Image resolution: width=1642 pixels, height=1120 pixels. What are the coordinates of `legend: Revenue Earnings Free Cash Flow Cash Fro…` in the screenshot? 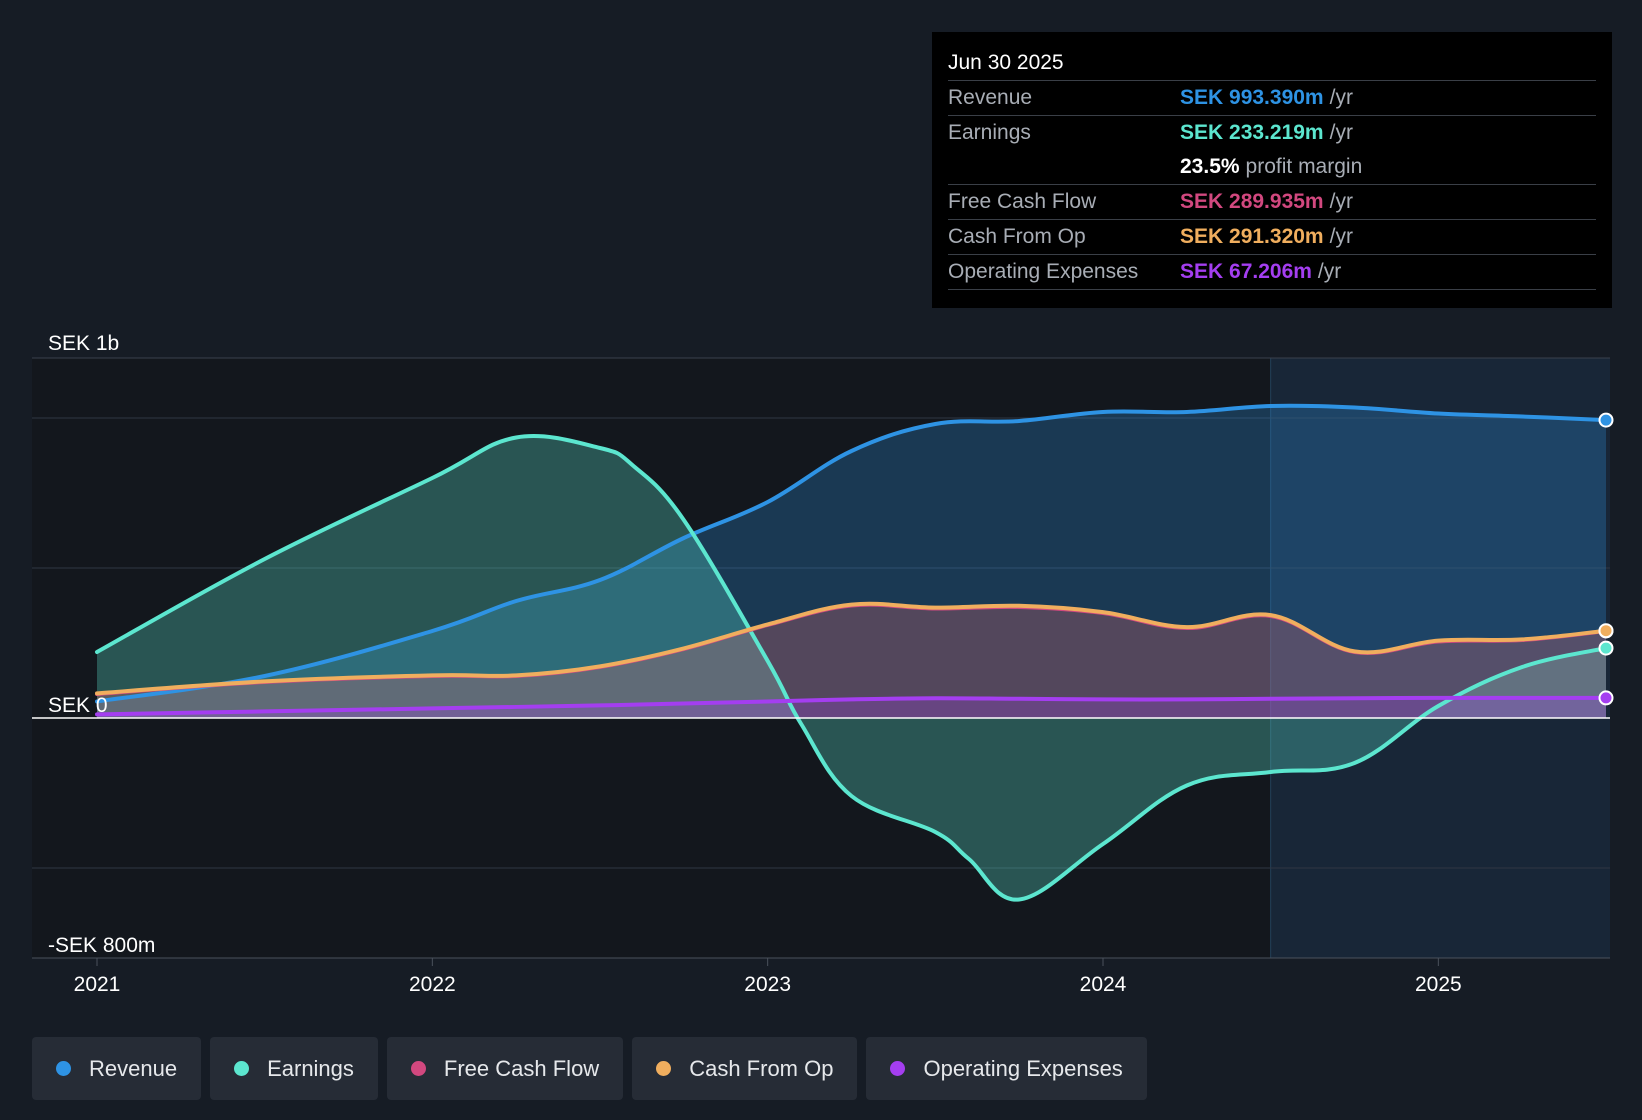 It's located at (594, 1068).